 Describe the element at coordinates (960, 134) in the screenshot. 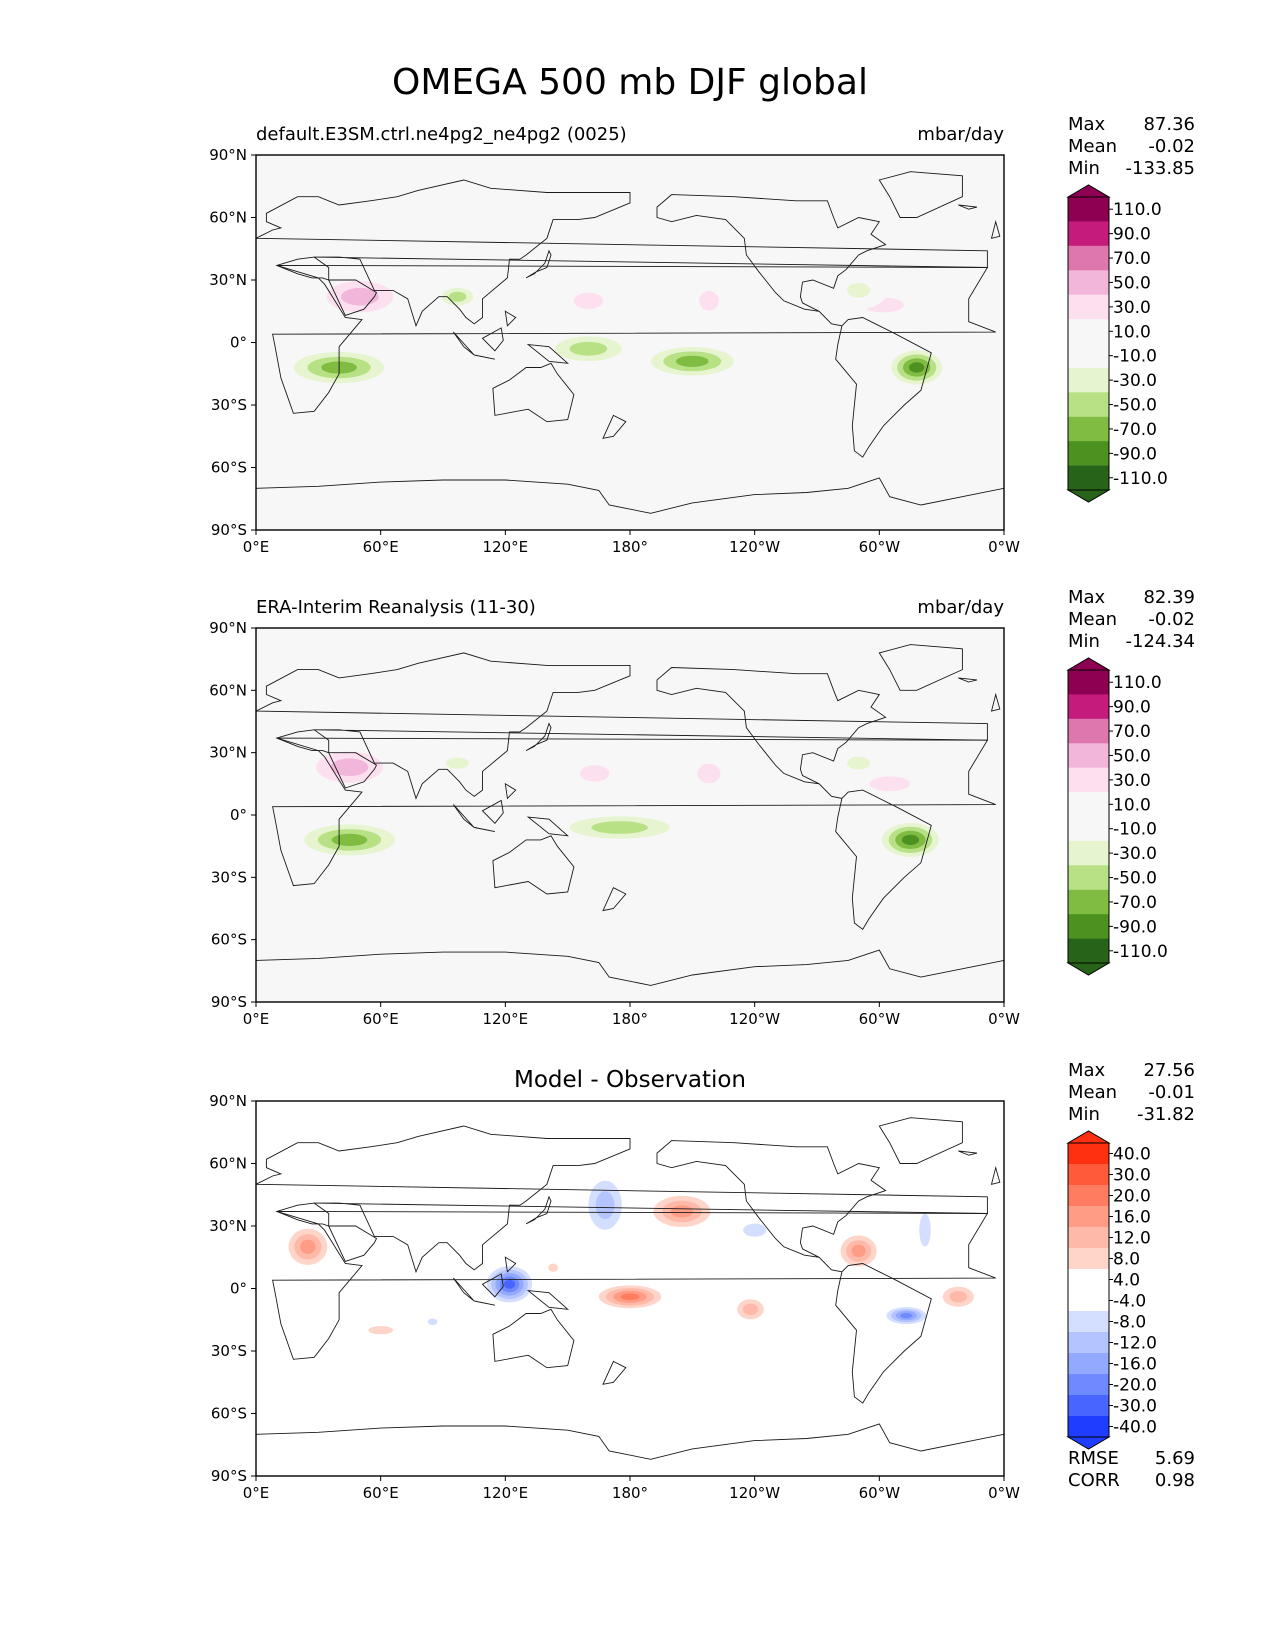

I see `panel-units: mbar/day` at that location.